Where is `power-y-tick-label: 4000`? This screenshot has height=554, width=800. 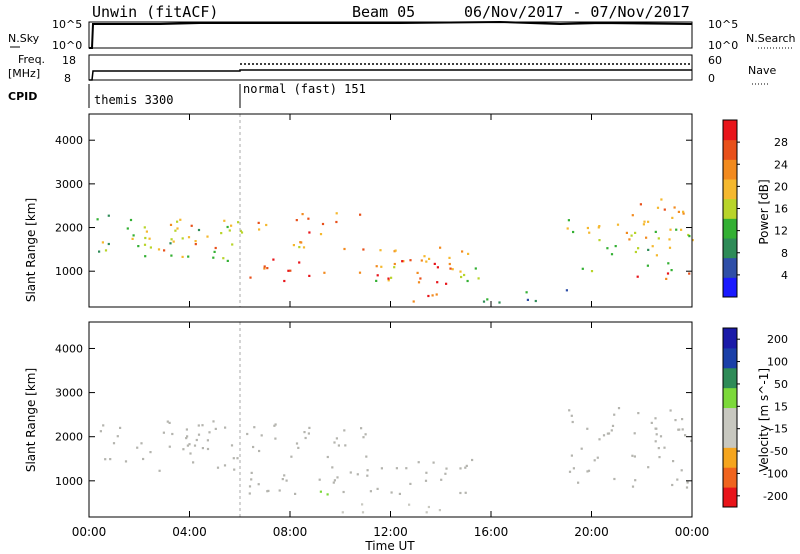 power-y-tick-label: 4000 is located at coordinates (69, 140).